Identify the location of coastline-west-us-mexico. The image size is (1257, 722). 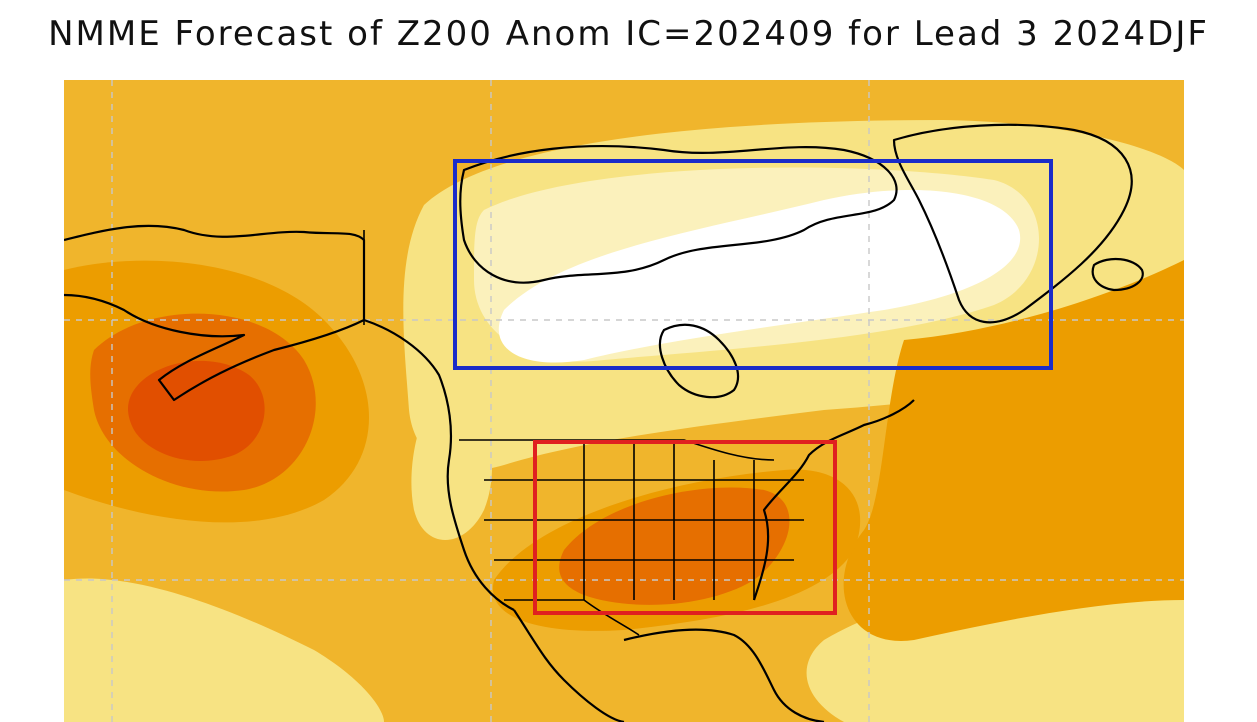
(569, 665).